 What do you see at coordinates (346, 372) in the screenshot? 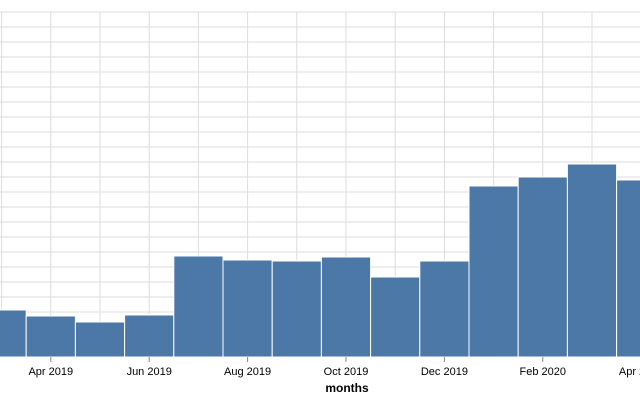
I see `x-tick-label: Oct 2019` at bounding box center [346, 372].